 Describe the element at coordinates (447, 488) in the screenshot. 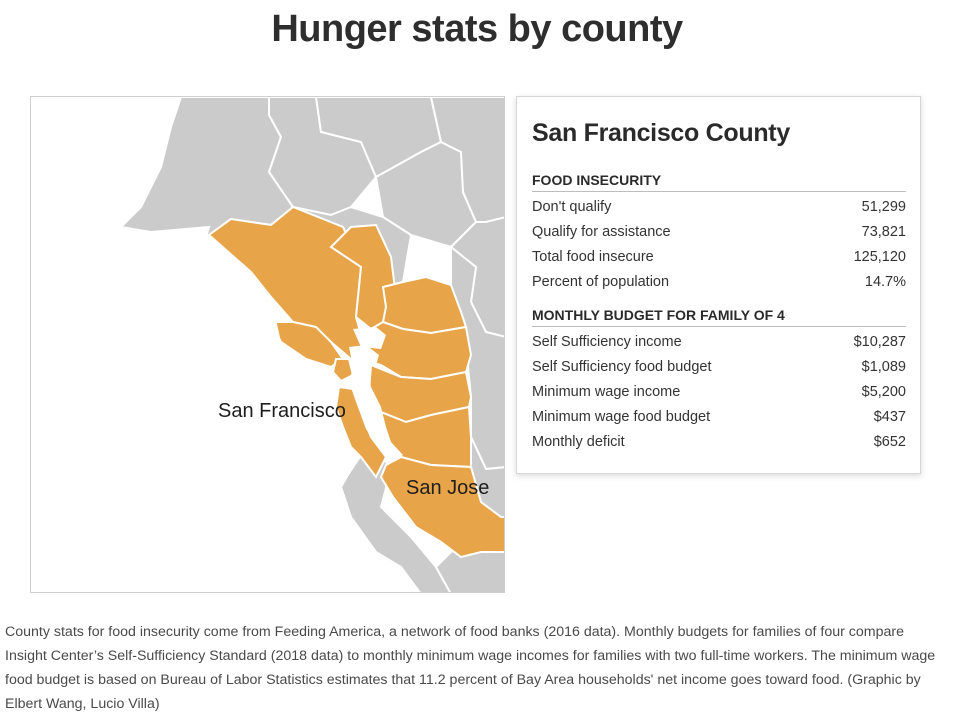

I see `city-label-san-jose: San Jose` at that location.